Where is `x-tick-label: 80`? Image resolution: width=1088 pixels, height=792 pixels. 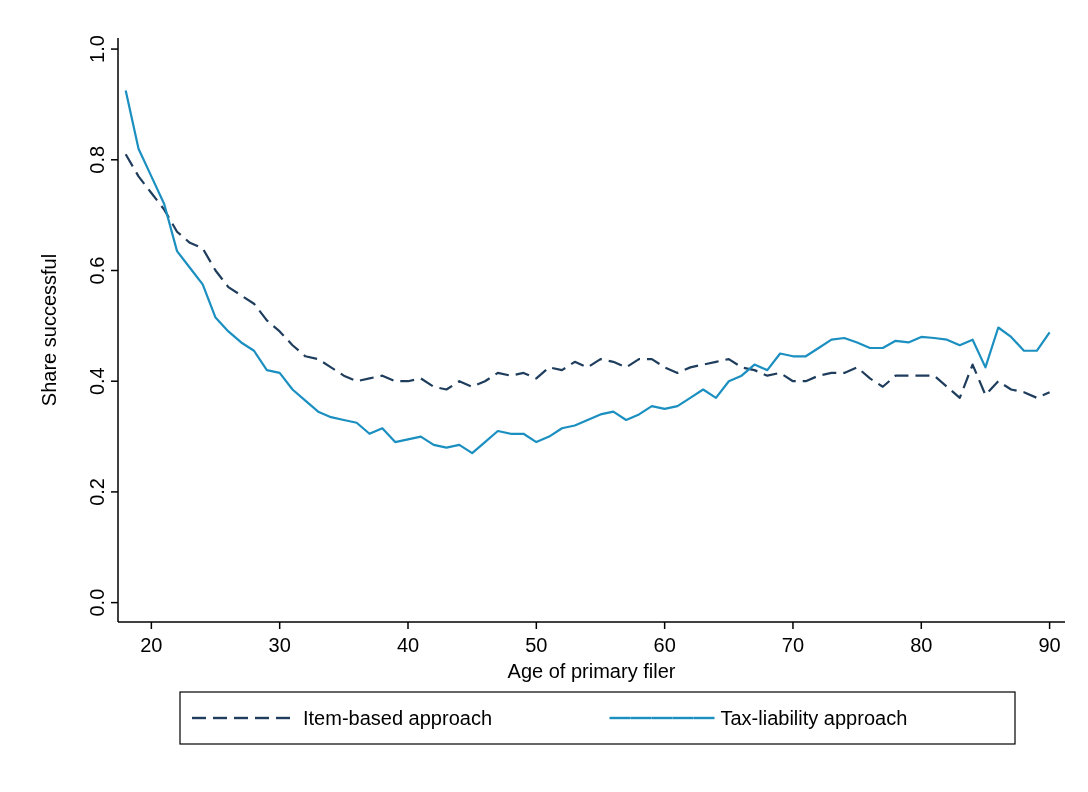 x-tick-label: 80 is located at coordinates (921, 645).